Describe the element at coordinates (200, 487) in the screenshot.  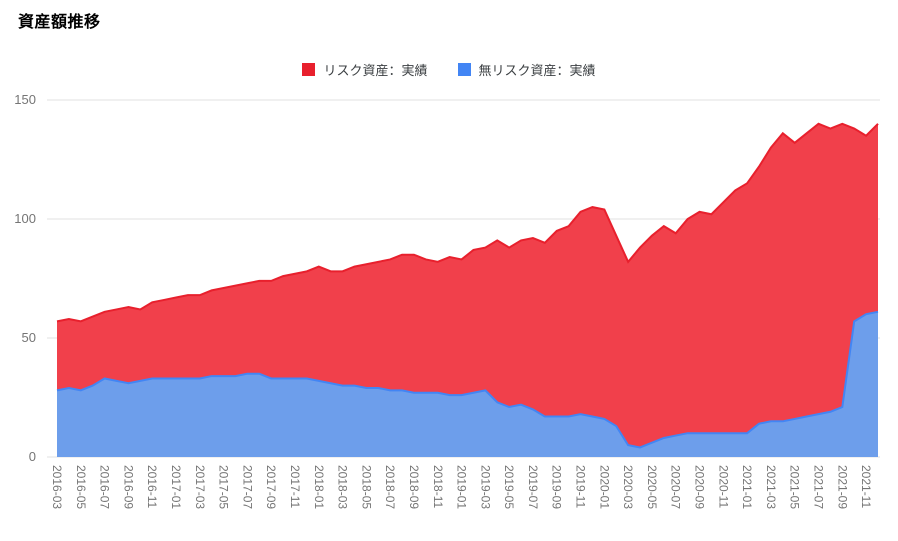
I see `x-axis-label: 2017-03` at that location.